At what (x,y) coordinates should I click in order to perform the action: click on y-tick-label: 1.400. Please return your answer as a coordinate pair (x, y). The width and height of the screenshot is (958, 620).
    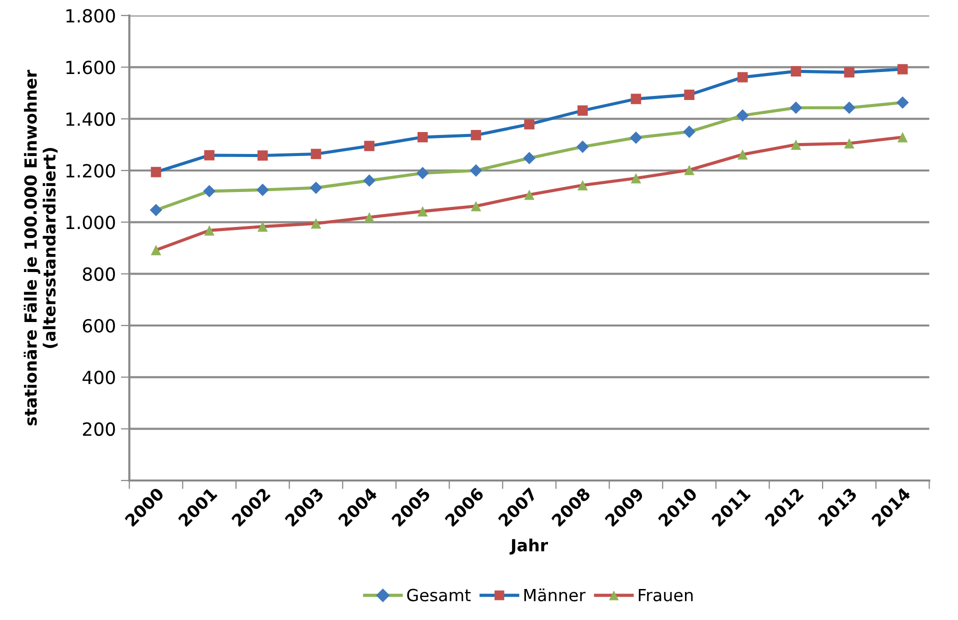
    Looking at the image, I should click on (90, 119).